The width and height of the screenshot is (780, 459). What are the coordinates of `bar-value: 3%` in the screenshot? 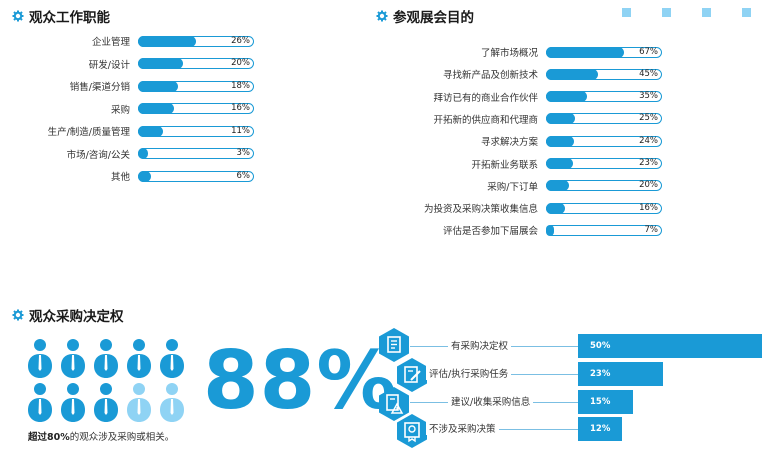 It's located at (243, 153).